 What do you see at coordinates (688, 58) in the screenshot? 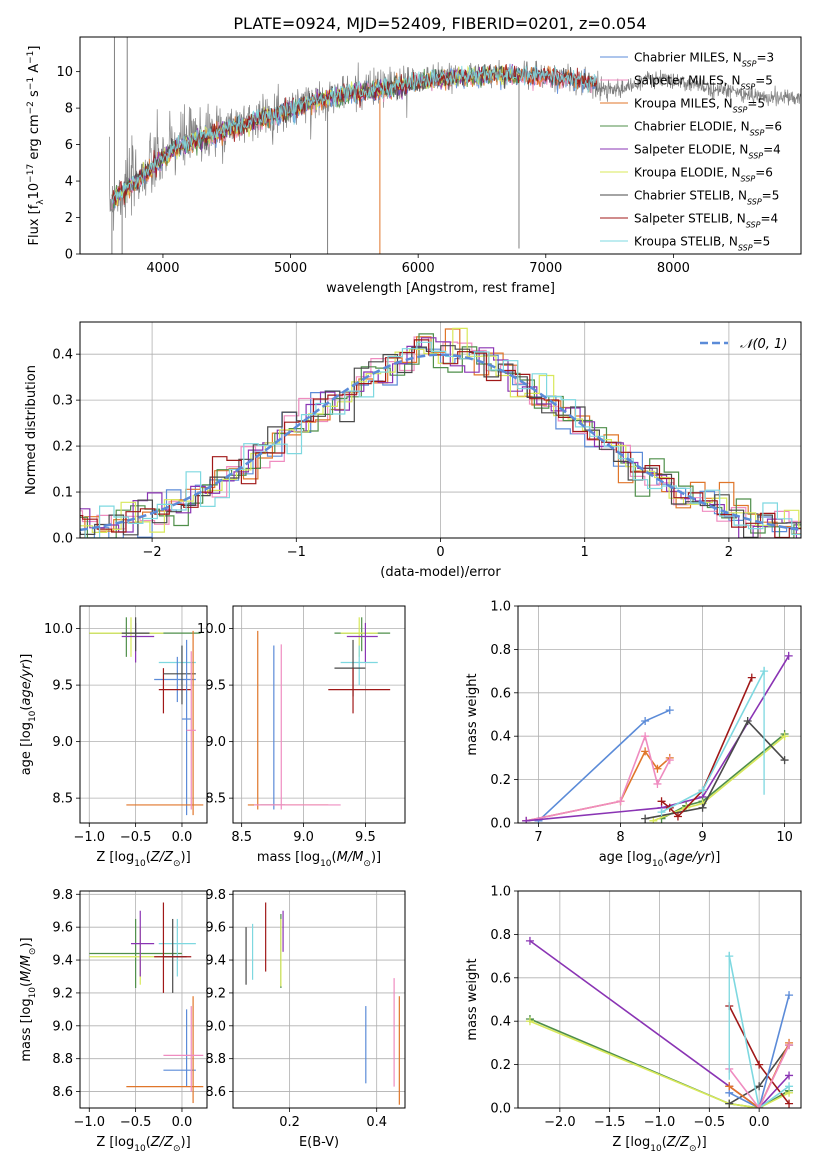
I see `legend-text: Chabrier MILES, N` at bounding box center [688, 58].